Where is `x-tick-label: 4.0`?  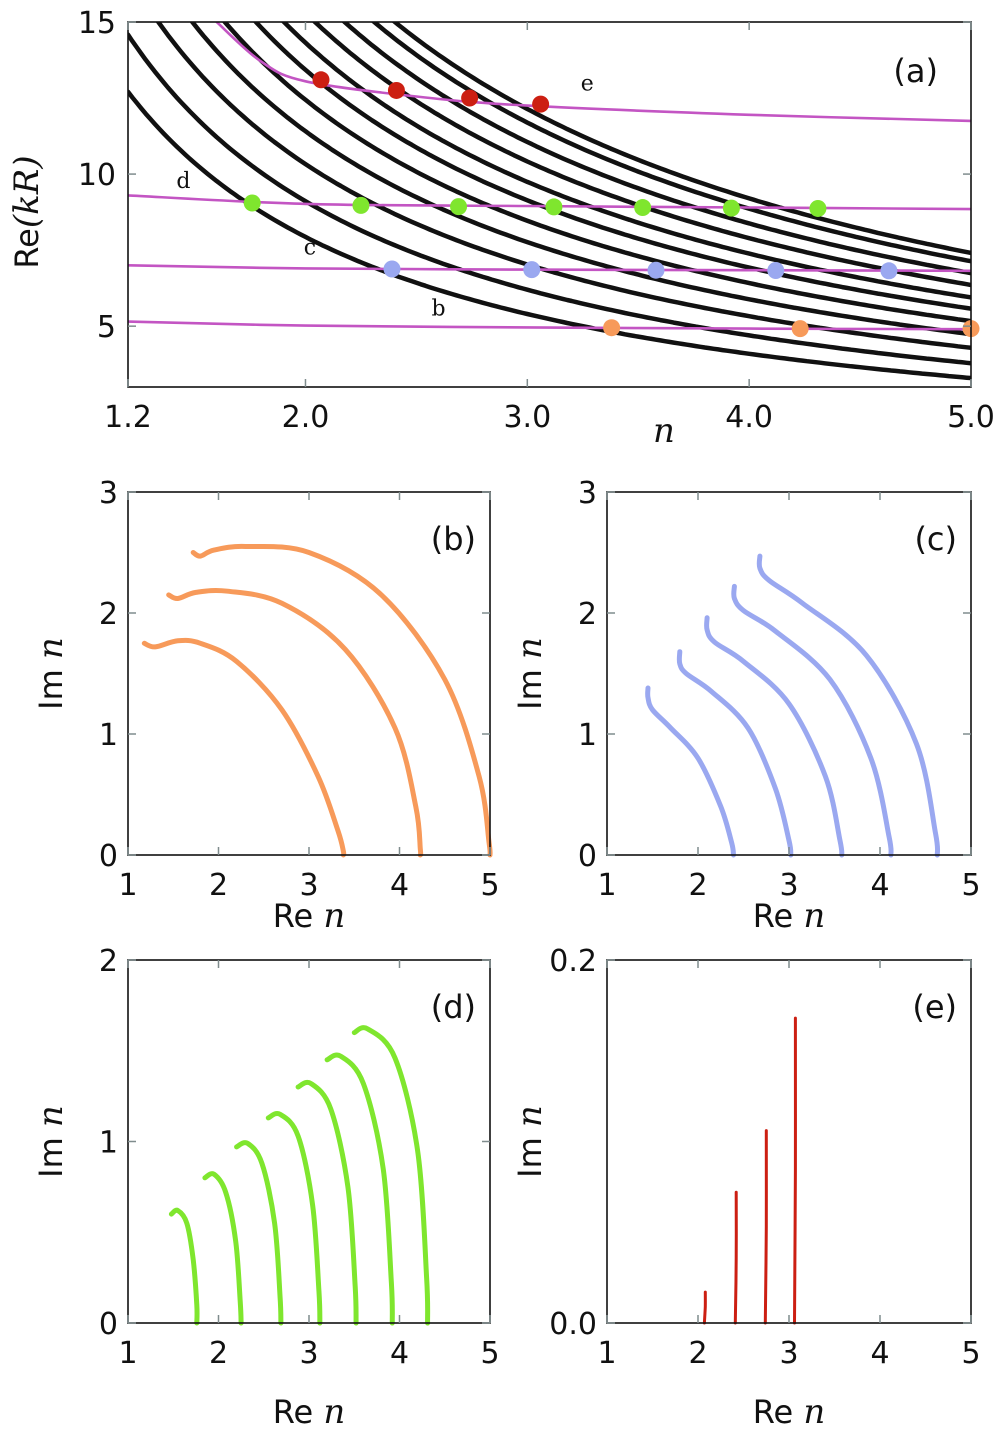 x-tick-label: 4.0 is located at coordinates (749, 417).